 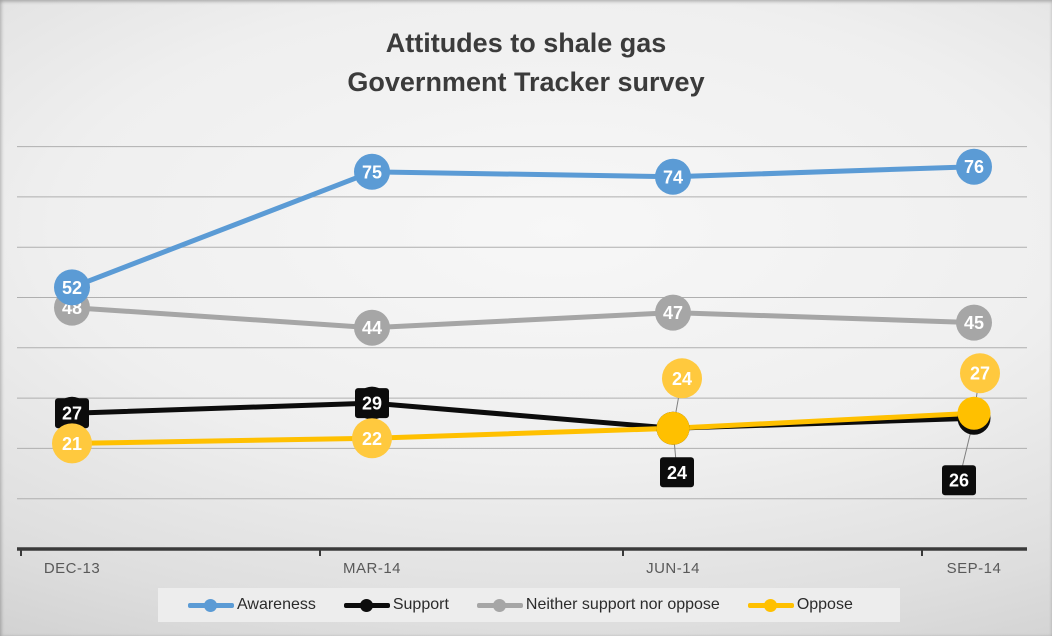 I want to click on x-axis-label-jun-14: JUN-14, so click(x=673, y=568).